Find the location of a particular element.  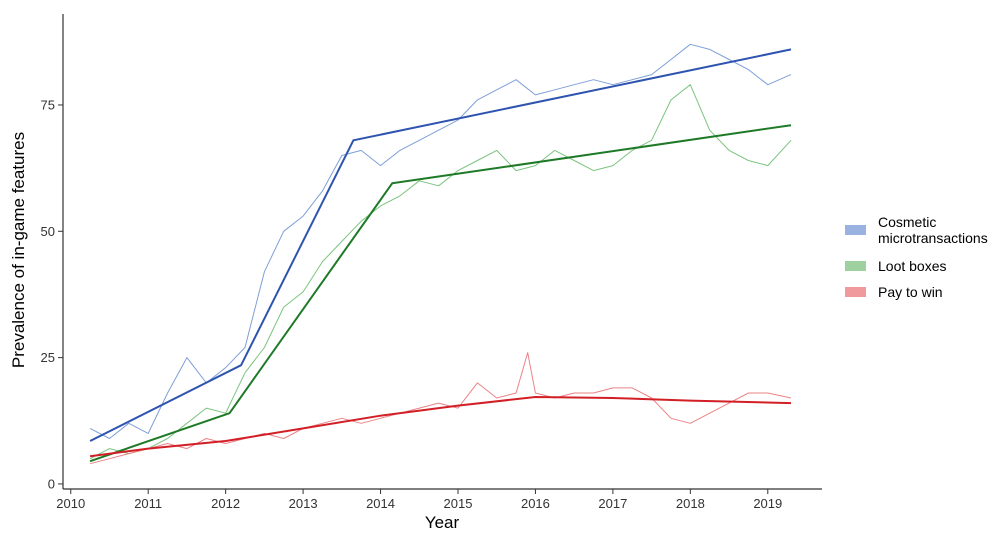

y-tick-label: 50 is located at coordinates (48, 231).